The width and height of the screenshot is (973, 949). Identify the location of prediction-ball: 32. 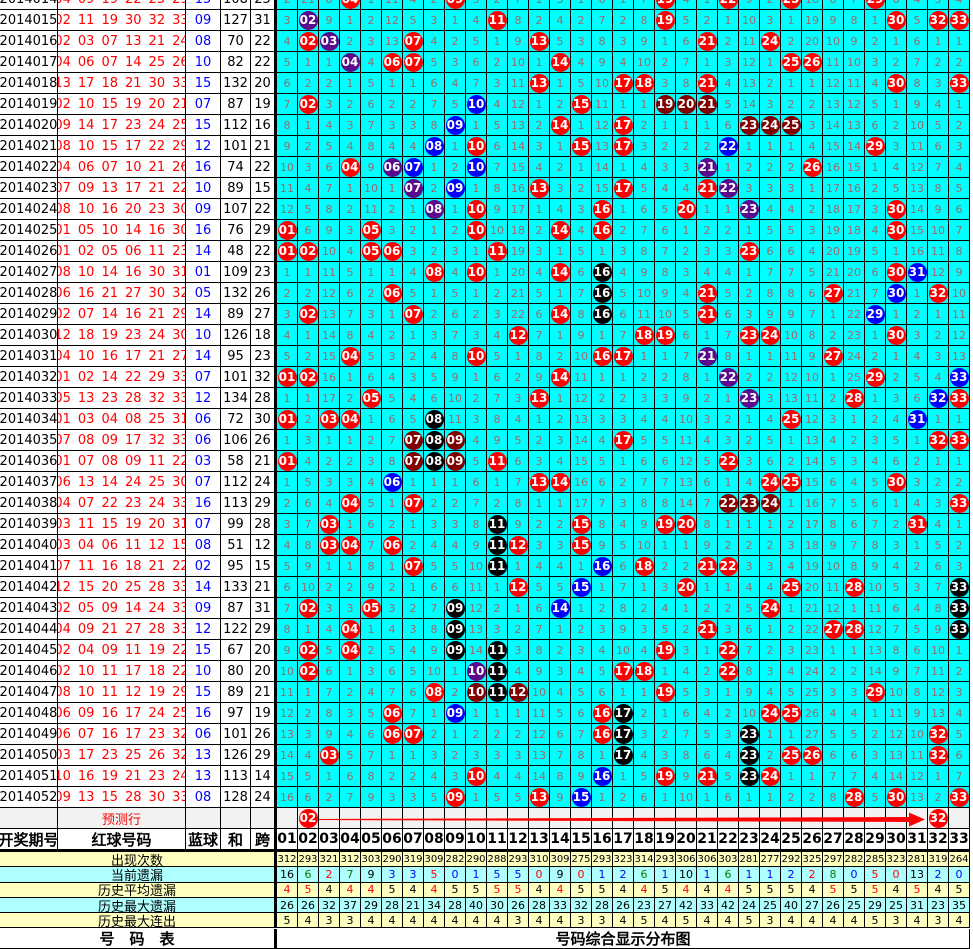
(938, 818).